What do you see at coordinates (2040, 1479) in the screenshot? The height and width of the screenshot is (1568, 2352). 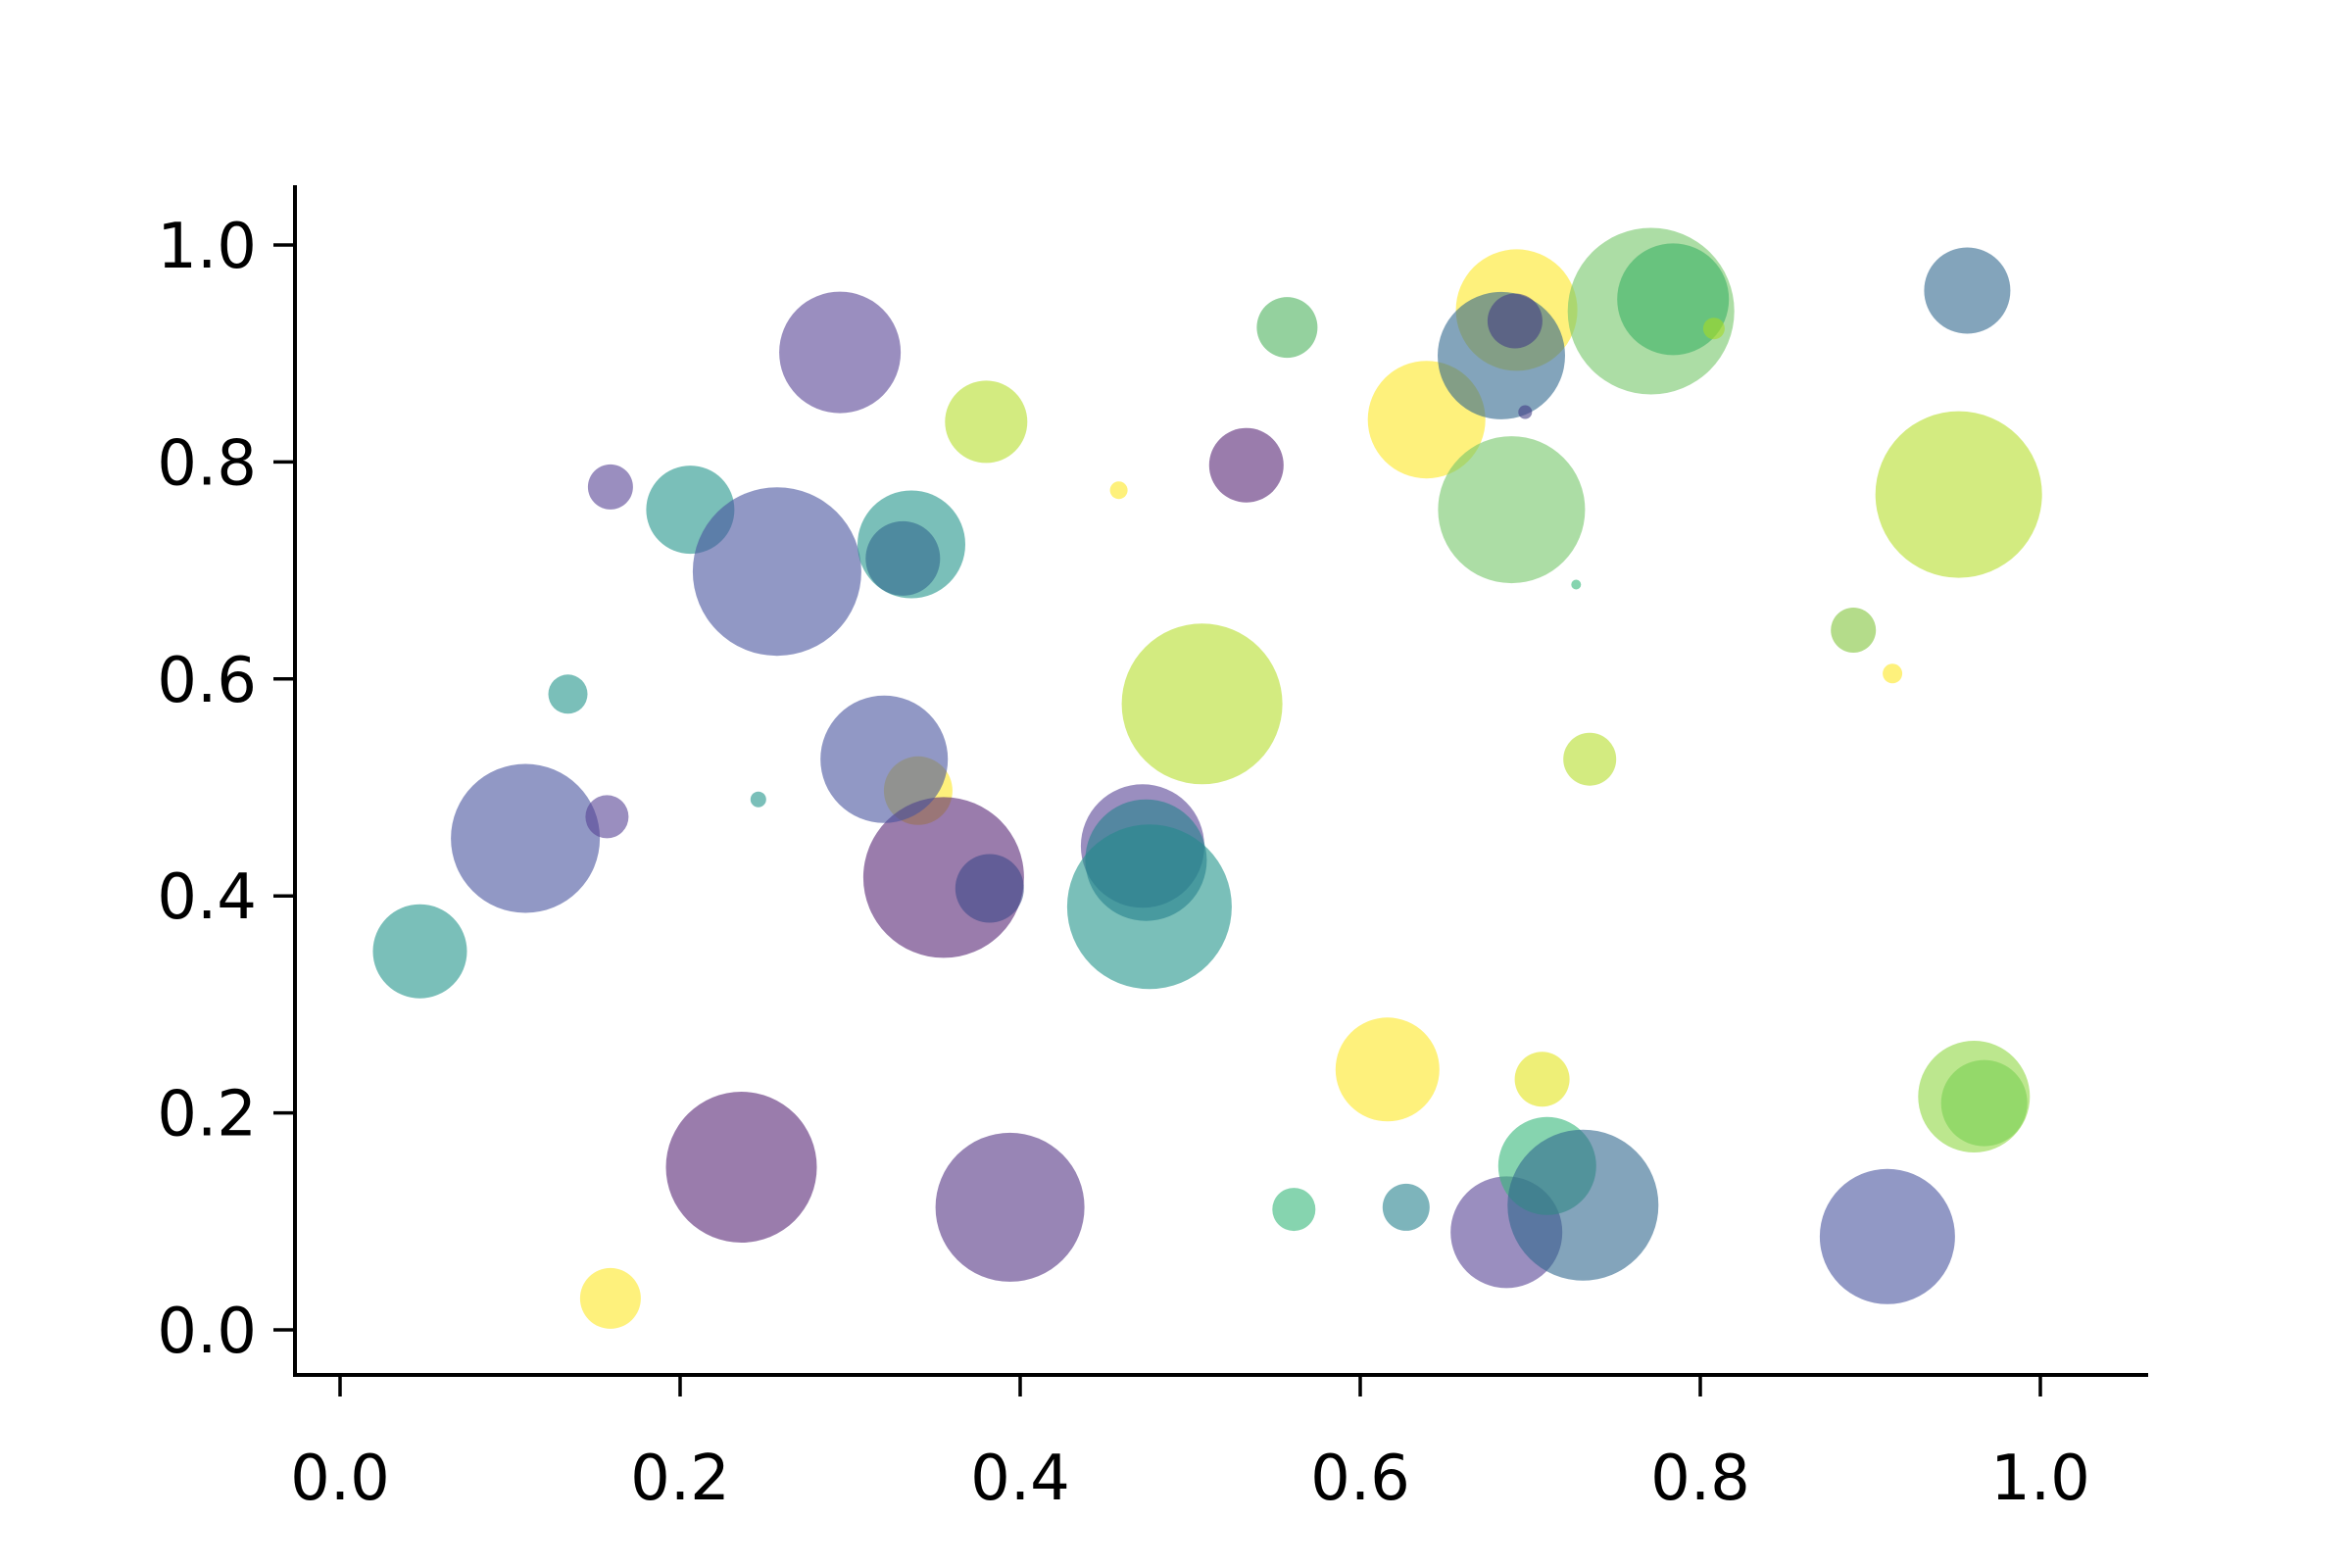 I see `x-tick-label: 1.0` at bounding box center [2040, 1479].